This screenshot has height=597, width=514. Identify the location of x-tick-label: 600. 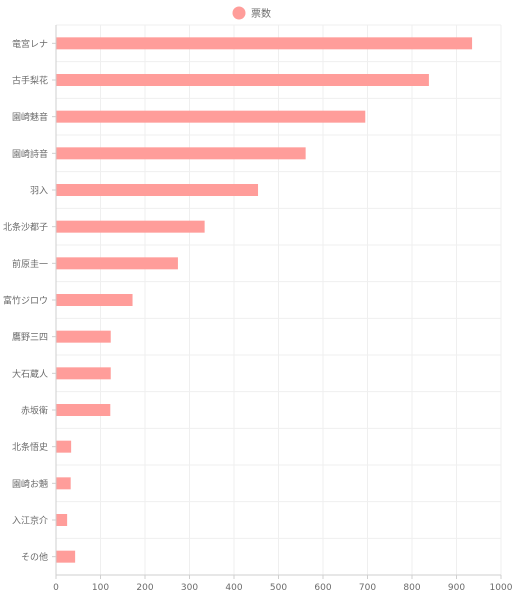
(322, 588).